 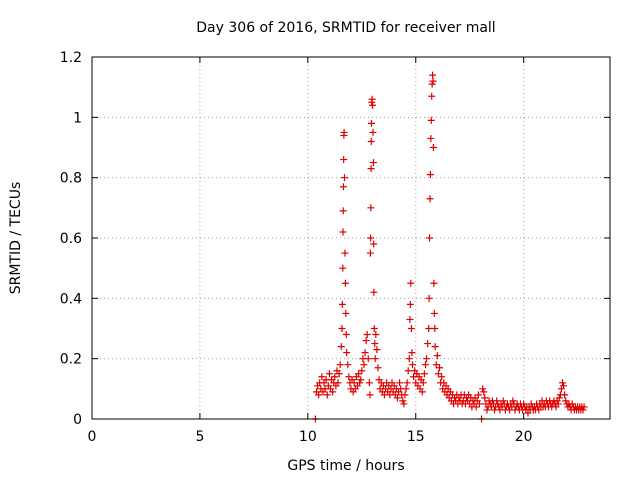 What do you see at coordinates (71, 360) in the screenshot?
I see `y-tick-label: 0.2` at bounding box center [71, 360].